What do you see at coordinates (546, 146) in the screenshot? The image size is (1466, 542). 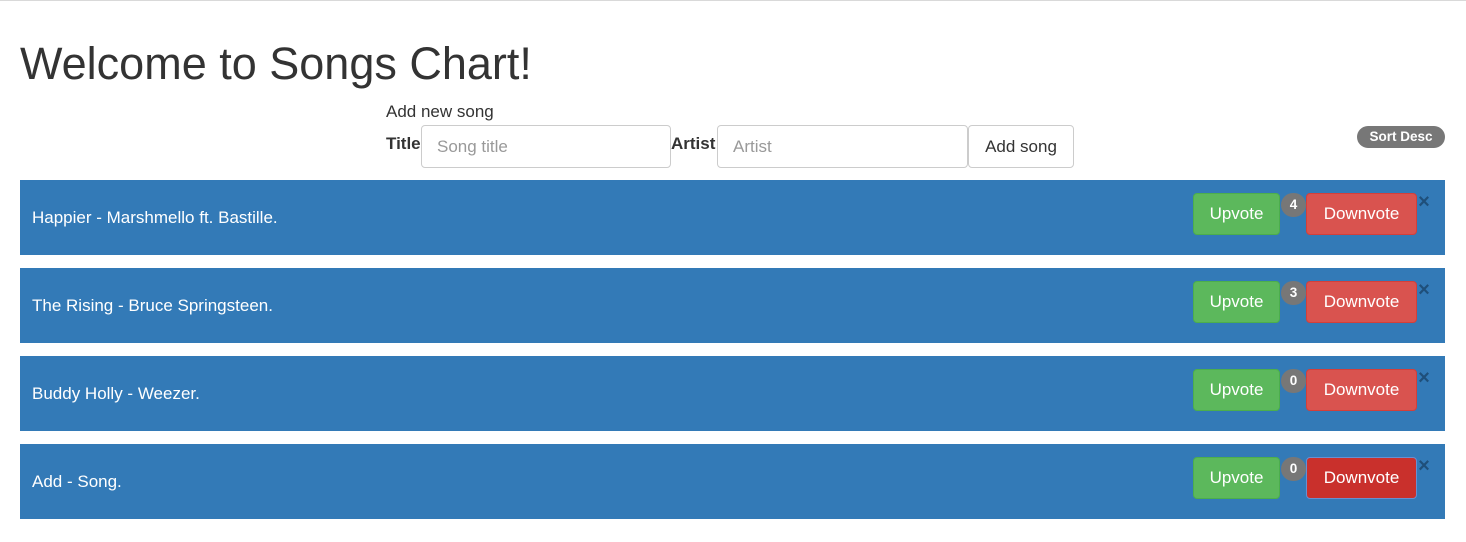 I see `song-title-input` at bounding box center [546, 146].